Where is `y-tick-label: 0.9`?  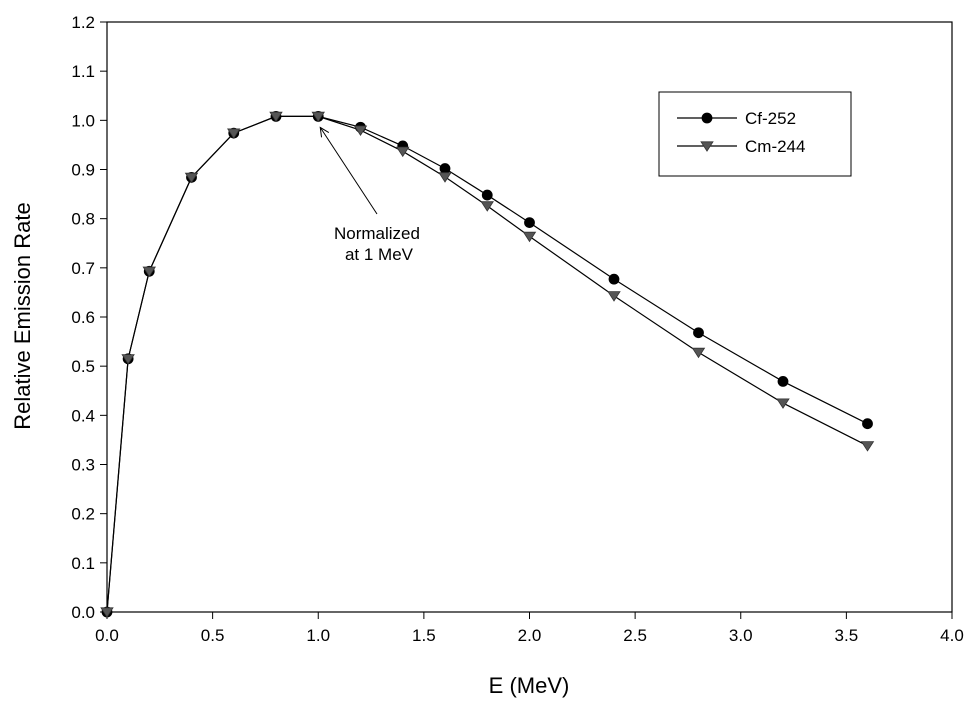
y-tick-label: 0.9 is located at coordinates (83, 170).